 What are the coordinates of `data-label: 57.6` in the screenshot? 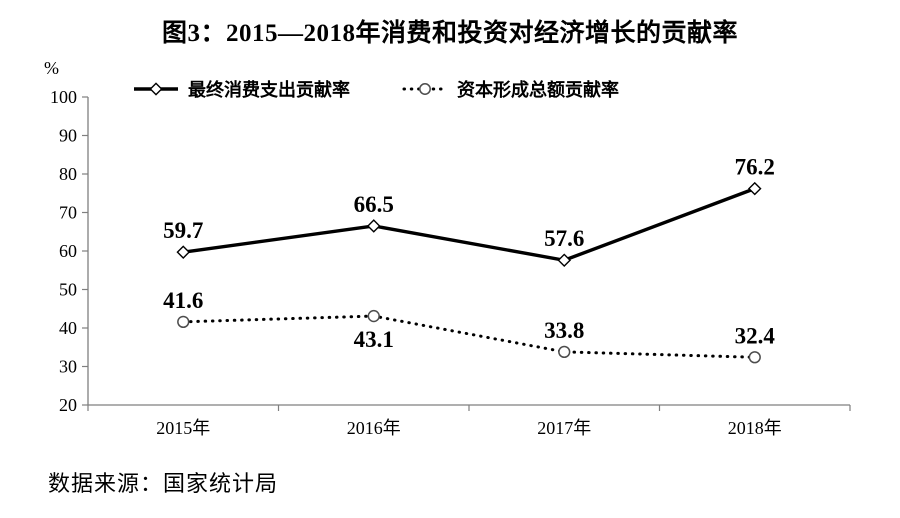 It's located at (564, 238).